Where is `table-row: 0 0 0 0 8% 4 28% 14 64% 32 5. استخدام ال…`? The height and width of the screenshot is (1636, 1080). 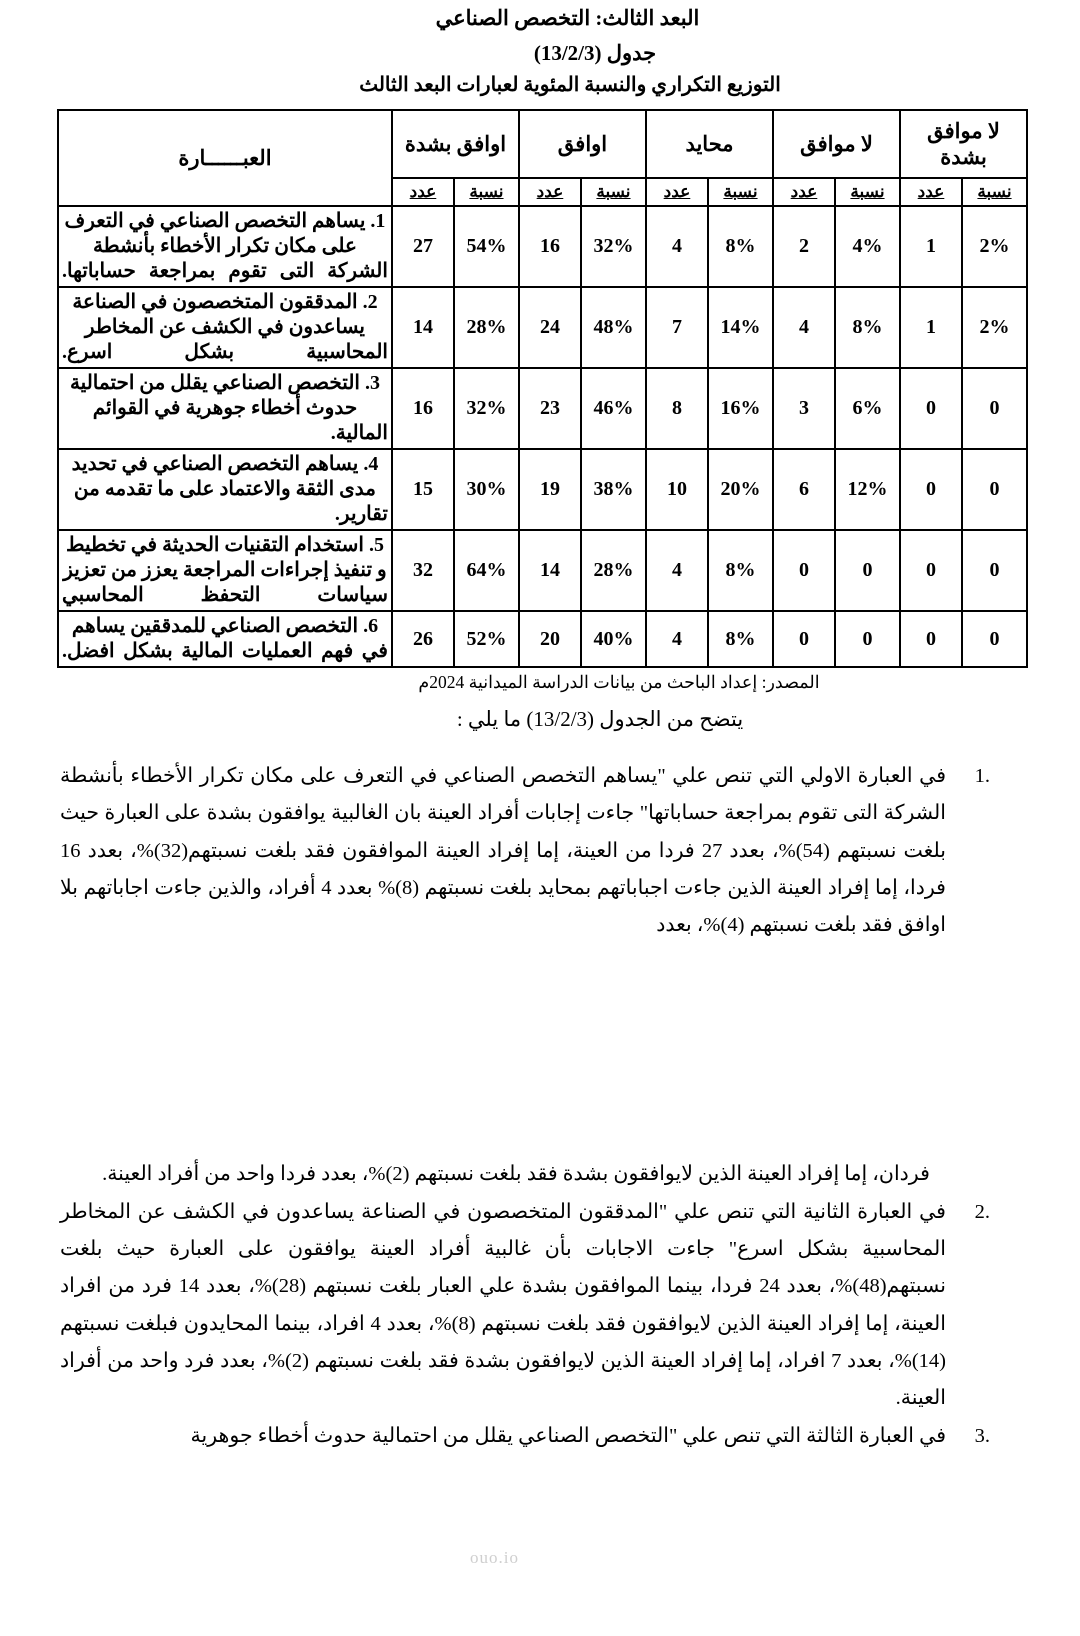
table-row: 0 0 0 0 8% 4 28% 14 64% 32 5. استخدام ال… is located at coordinates (542, 570).